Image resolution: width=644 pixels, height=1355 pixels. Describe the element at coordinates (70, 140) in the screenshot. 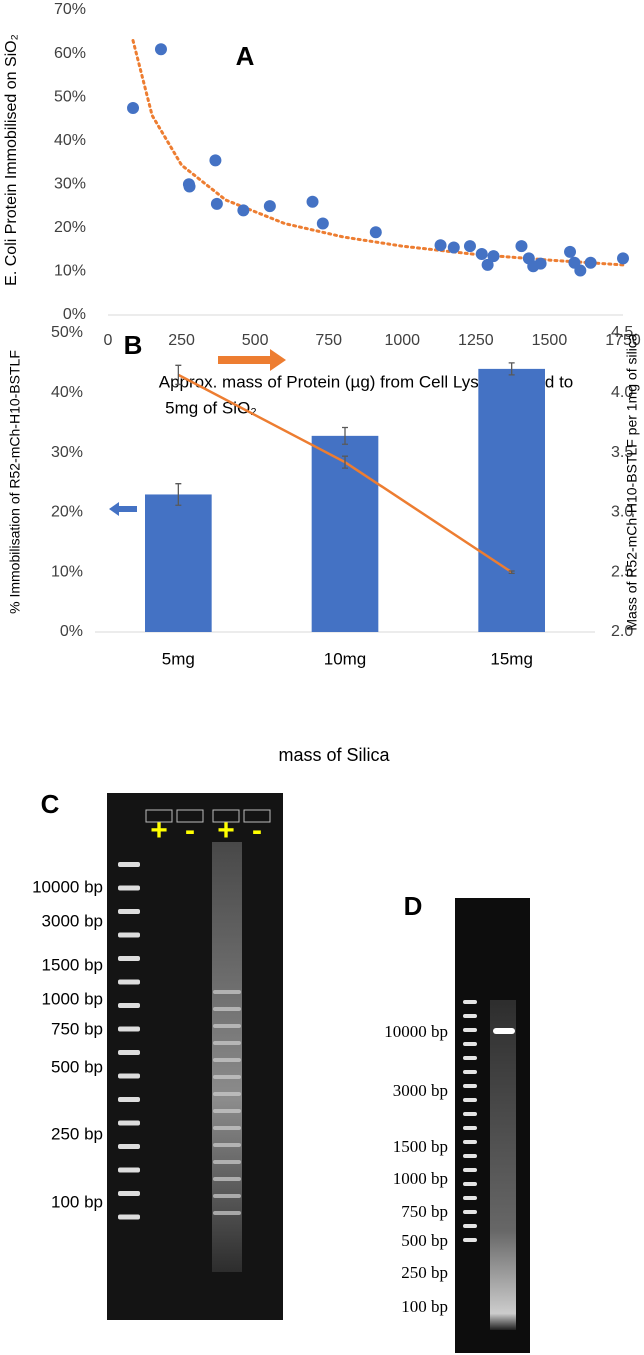

I see `y-tick-label: 40%` at that location.